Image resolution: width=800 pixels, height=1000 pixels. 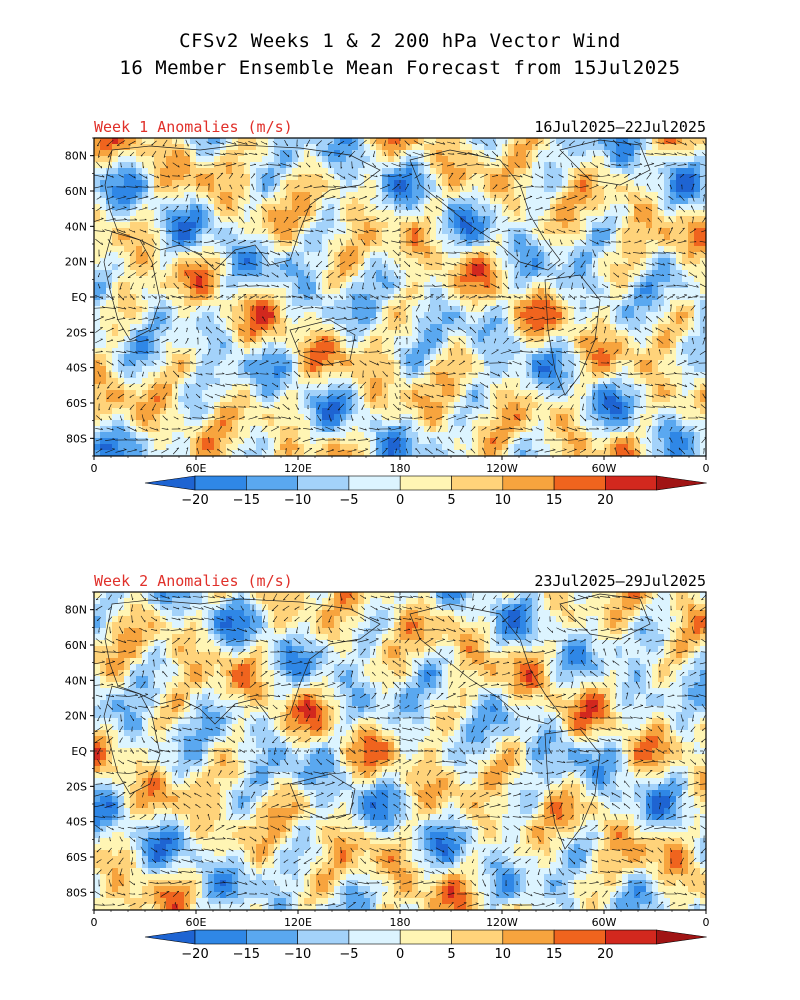 What do you see at coordinates (193, 581) in the screenshot?
I see `panel2-label: Week 2 Anomalies (m/s)` at bounding box center [193, 581].